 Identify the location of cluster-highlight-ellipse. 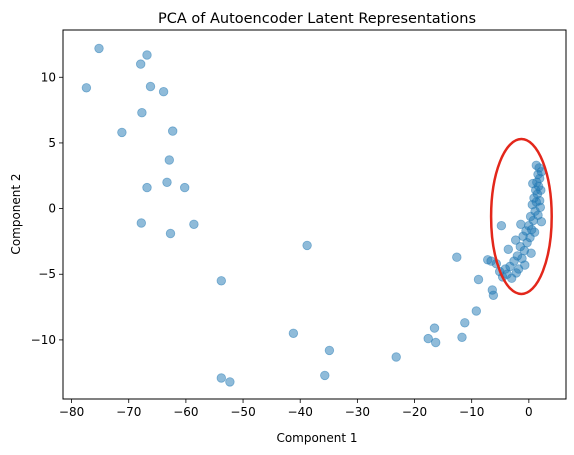
(521, 216).